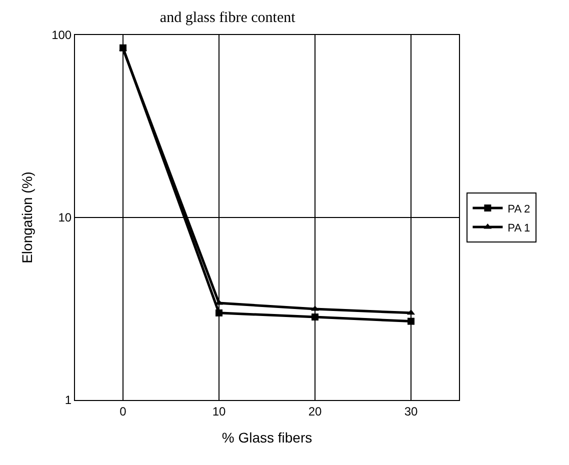 Image resolution: width=569 pixels, height=465 pixels. Describe the element at coordinates (65, 217) in the screenshot. I see `y-tick-label: 10` at that location.